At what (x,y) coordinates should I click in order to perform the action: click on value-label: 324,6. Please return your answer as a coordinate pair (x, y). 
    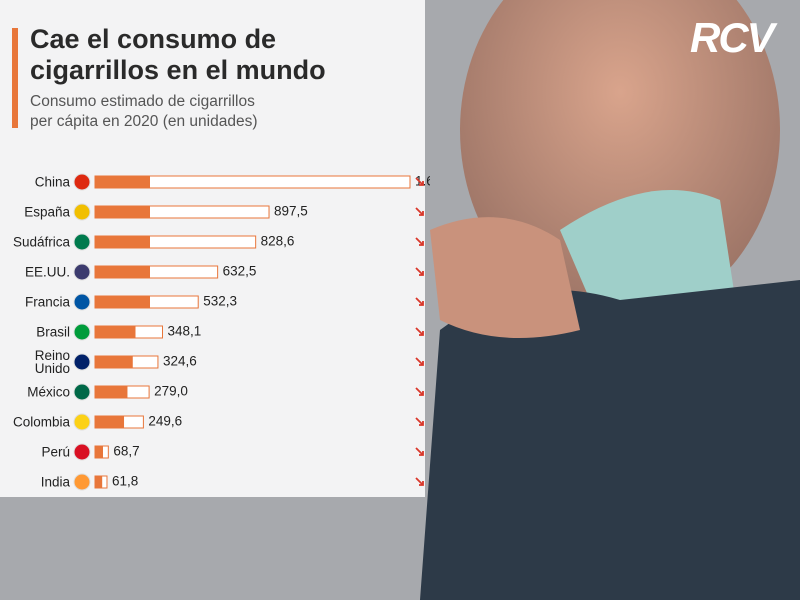
    Looking at the image, I should click on (180, 361).